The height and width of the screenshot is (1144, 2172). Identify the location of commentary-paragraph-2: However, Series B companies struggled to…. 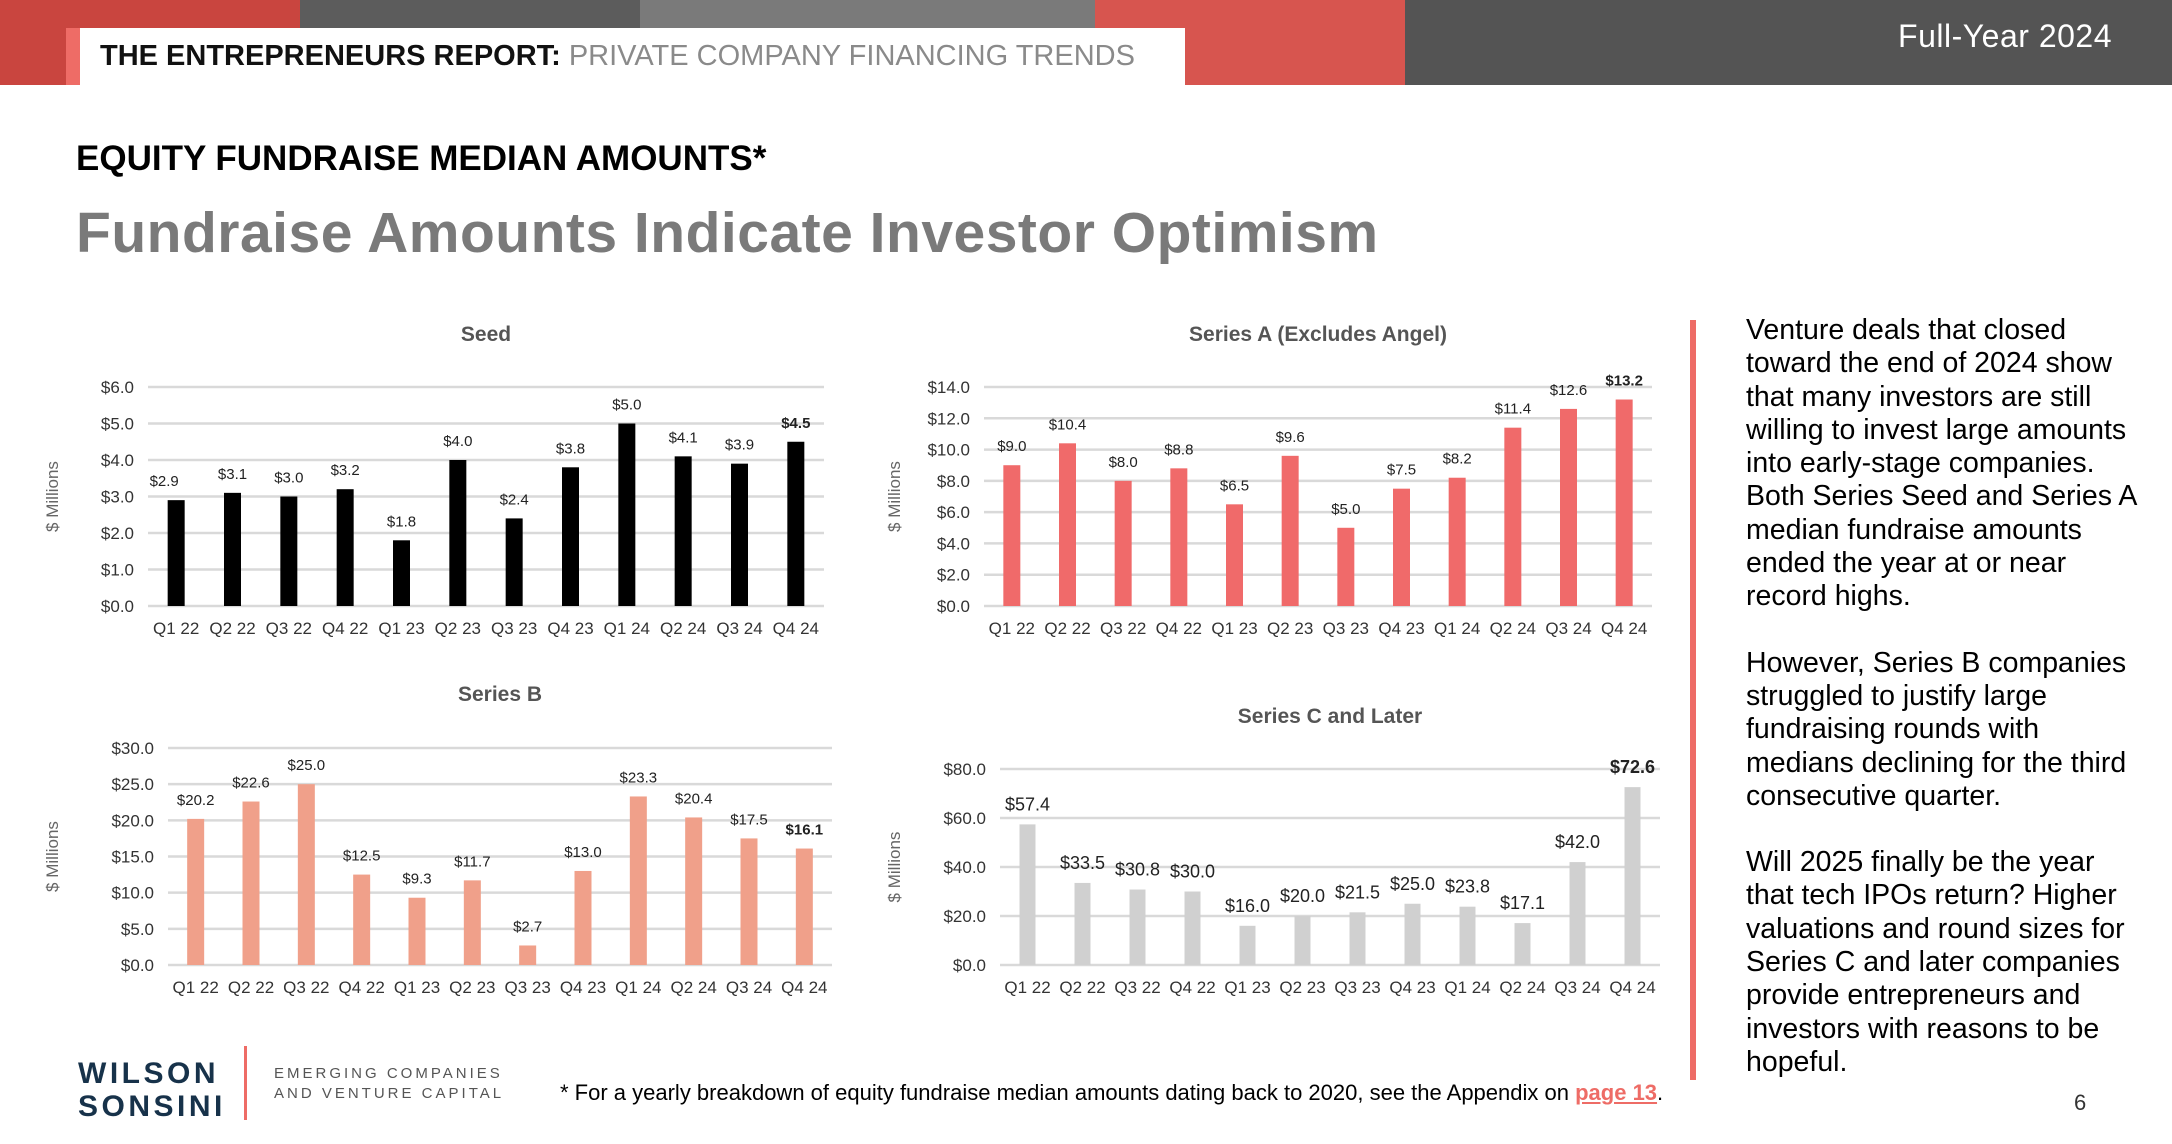
(1936, 729).